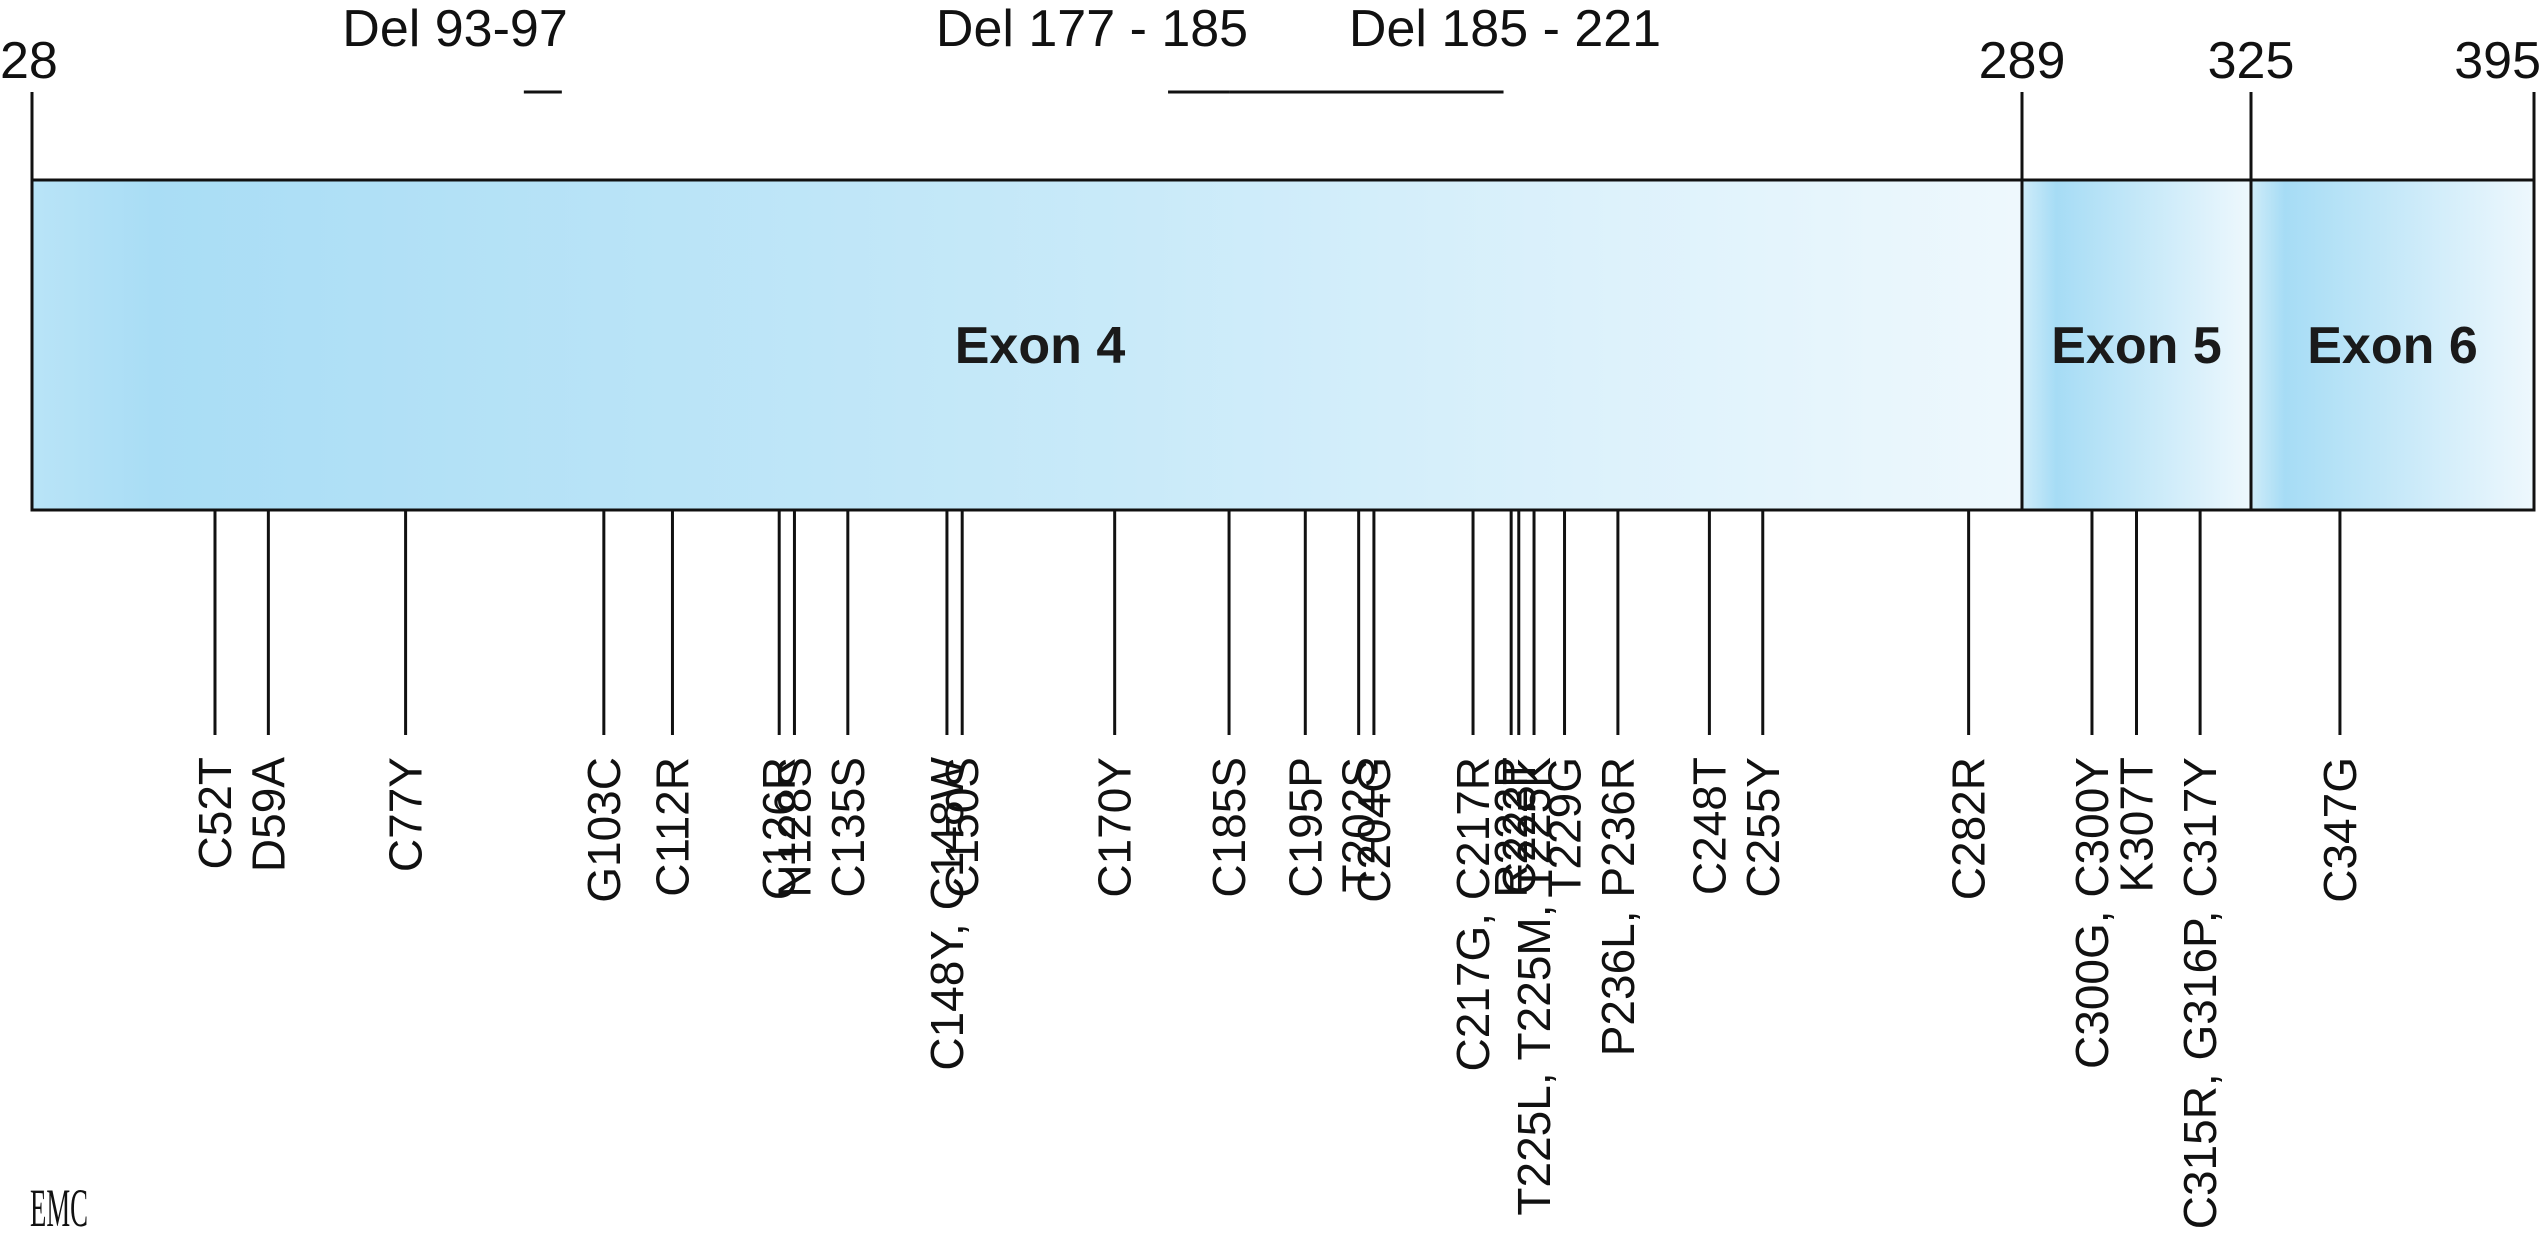  What do you see at coordinates (1618, 906) in the screenshot?
I see `mutation-label: P236L, P236R` at bounding box center [1618, 906].